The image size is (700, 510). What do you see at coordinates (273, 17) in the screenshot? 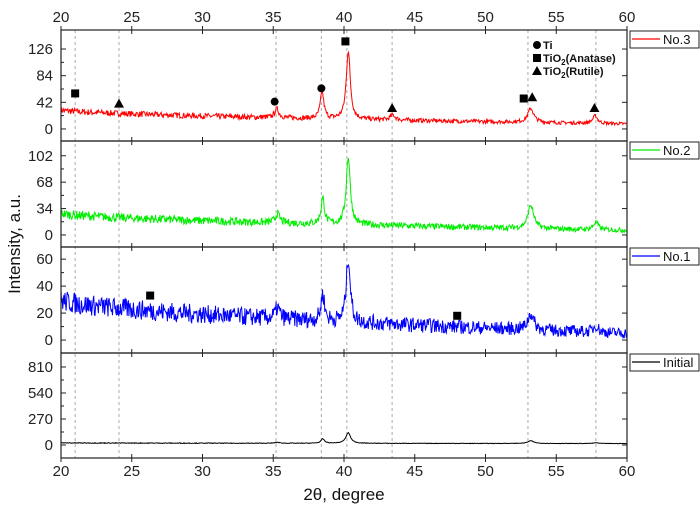
I see `x-tick-label-top: 35` at bounding box center [273, 17].